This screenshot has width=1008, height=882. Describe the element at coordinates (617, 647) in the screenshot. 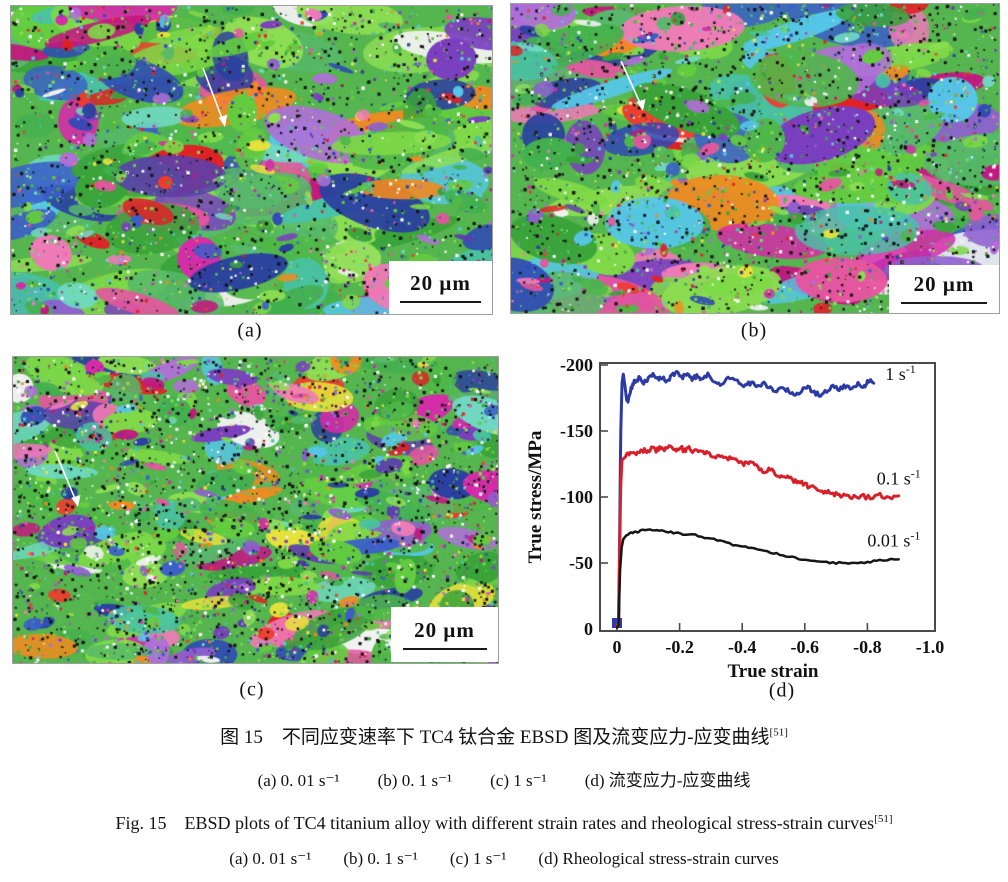

I see `x-tick-label: 0` at that location.